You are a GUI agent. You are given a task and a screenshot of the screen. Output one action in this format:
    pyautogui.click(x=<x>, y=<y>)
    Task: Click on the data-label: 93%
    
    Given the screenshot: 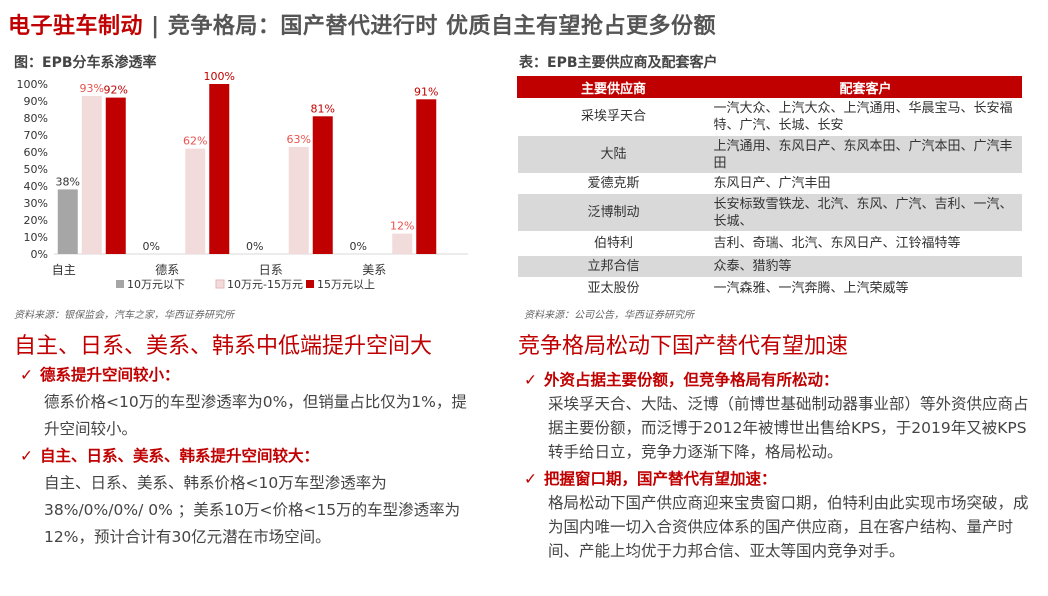 What is the action you would take?
    pyautogui.click(x=92, y=88)
    